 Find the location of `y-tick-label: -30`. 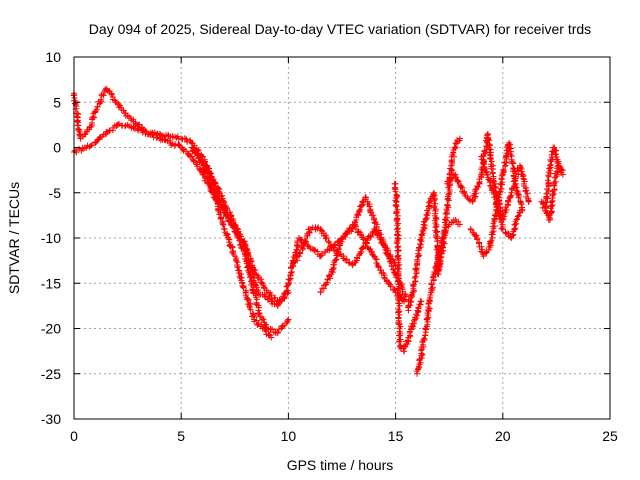

y-tick-label: -30 is located at coordinates (51, 419).